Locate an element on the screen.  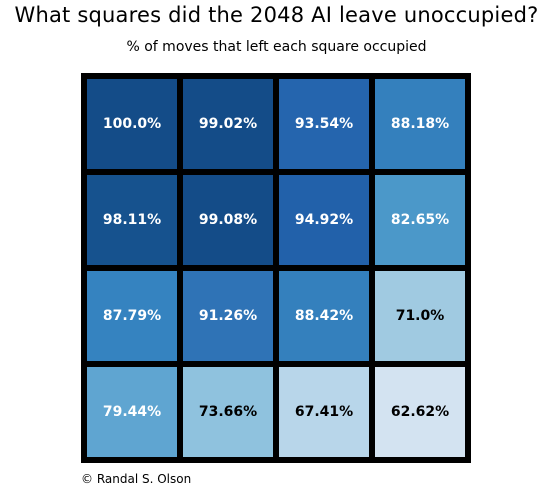
heatmap-cell-r1-c4 is located at coordinates (420, 124).